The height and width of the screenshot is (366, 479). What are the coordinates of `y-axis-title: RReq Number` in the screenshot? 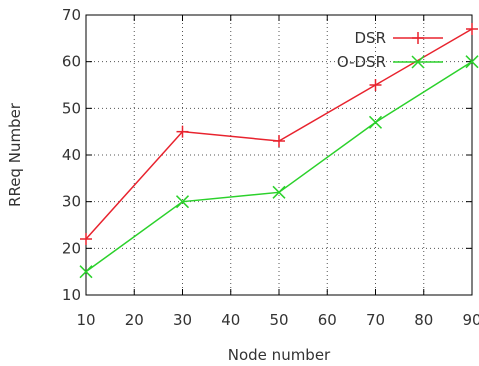 It's located at (15, 154).